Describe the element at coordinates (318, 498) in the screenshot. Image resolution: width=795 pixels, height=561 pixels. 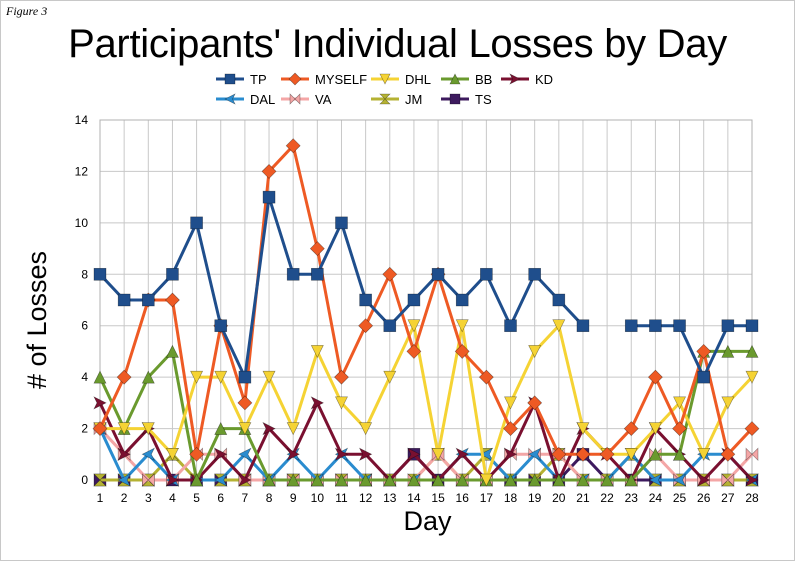
I see `x-tick-label: 10` at that location.